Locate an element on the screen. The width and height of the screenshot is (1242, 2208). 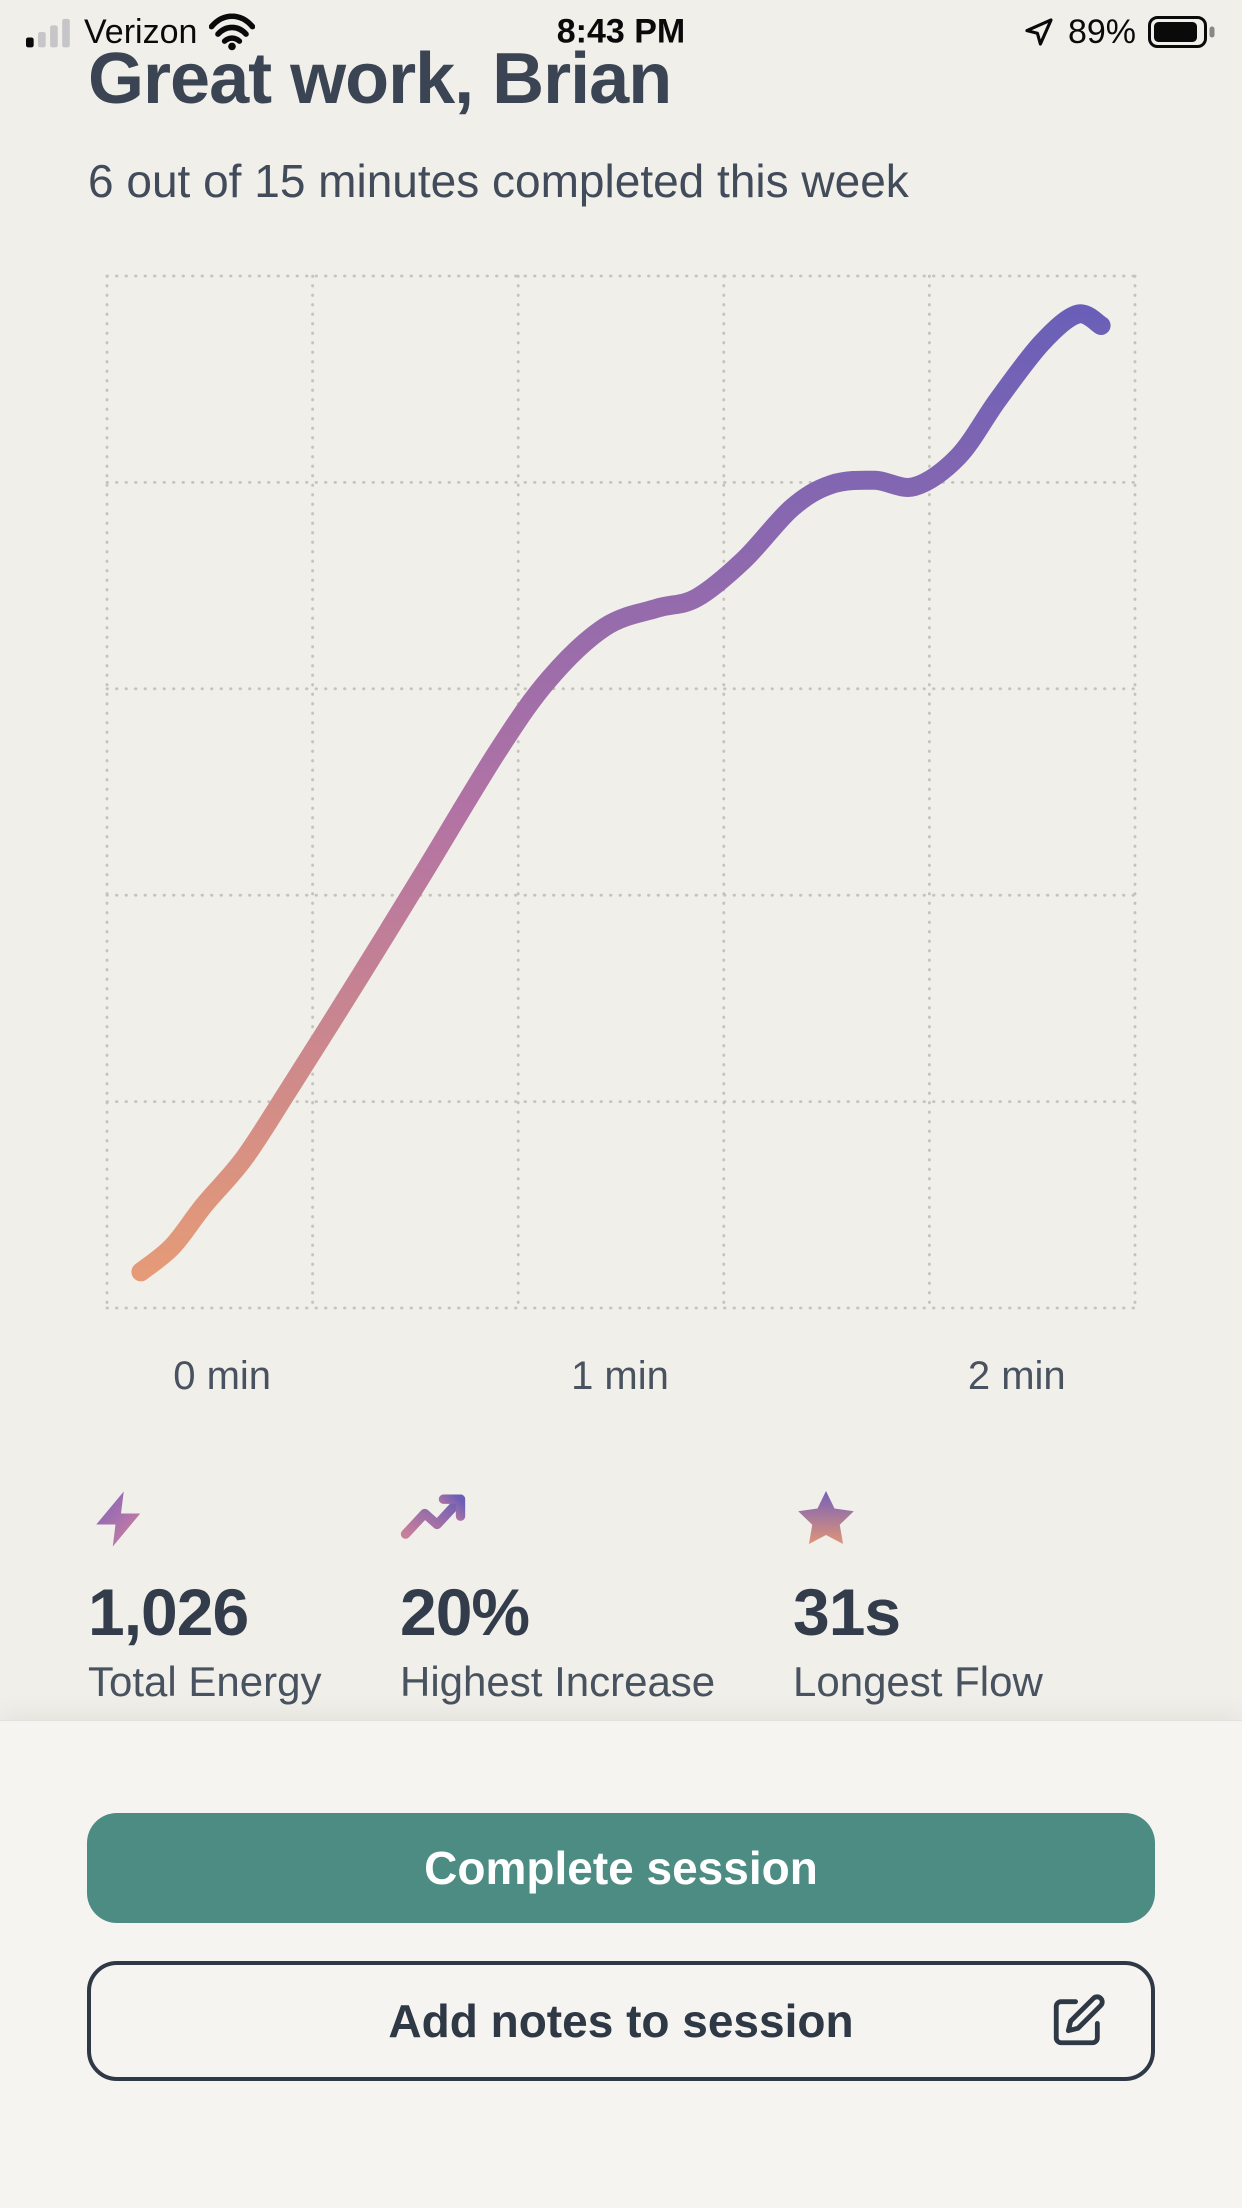
stat-total-energy: 1,026 Total Energy is located at coordinates (204, 1596).